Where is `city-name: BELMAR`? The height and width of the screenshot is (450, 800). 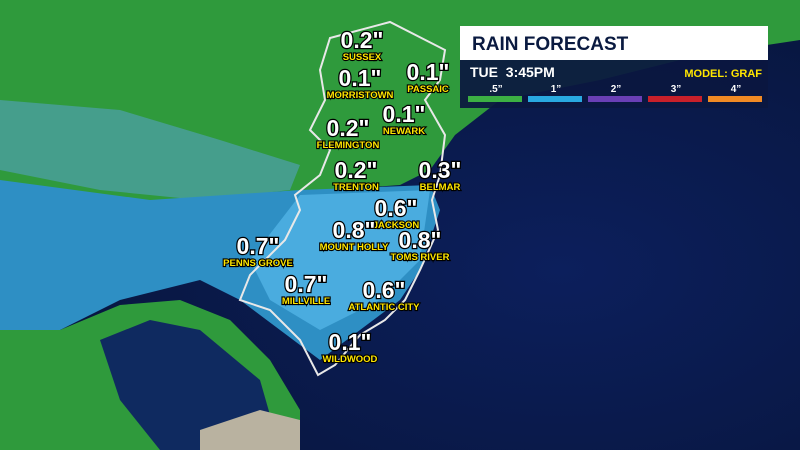 city-name: BELMAR is located at coordinates (440, 187).